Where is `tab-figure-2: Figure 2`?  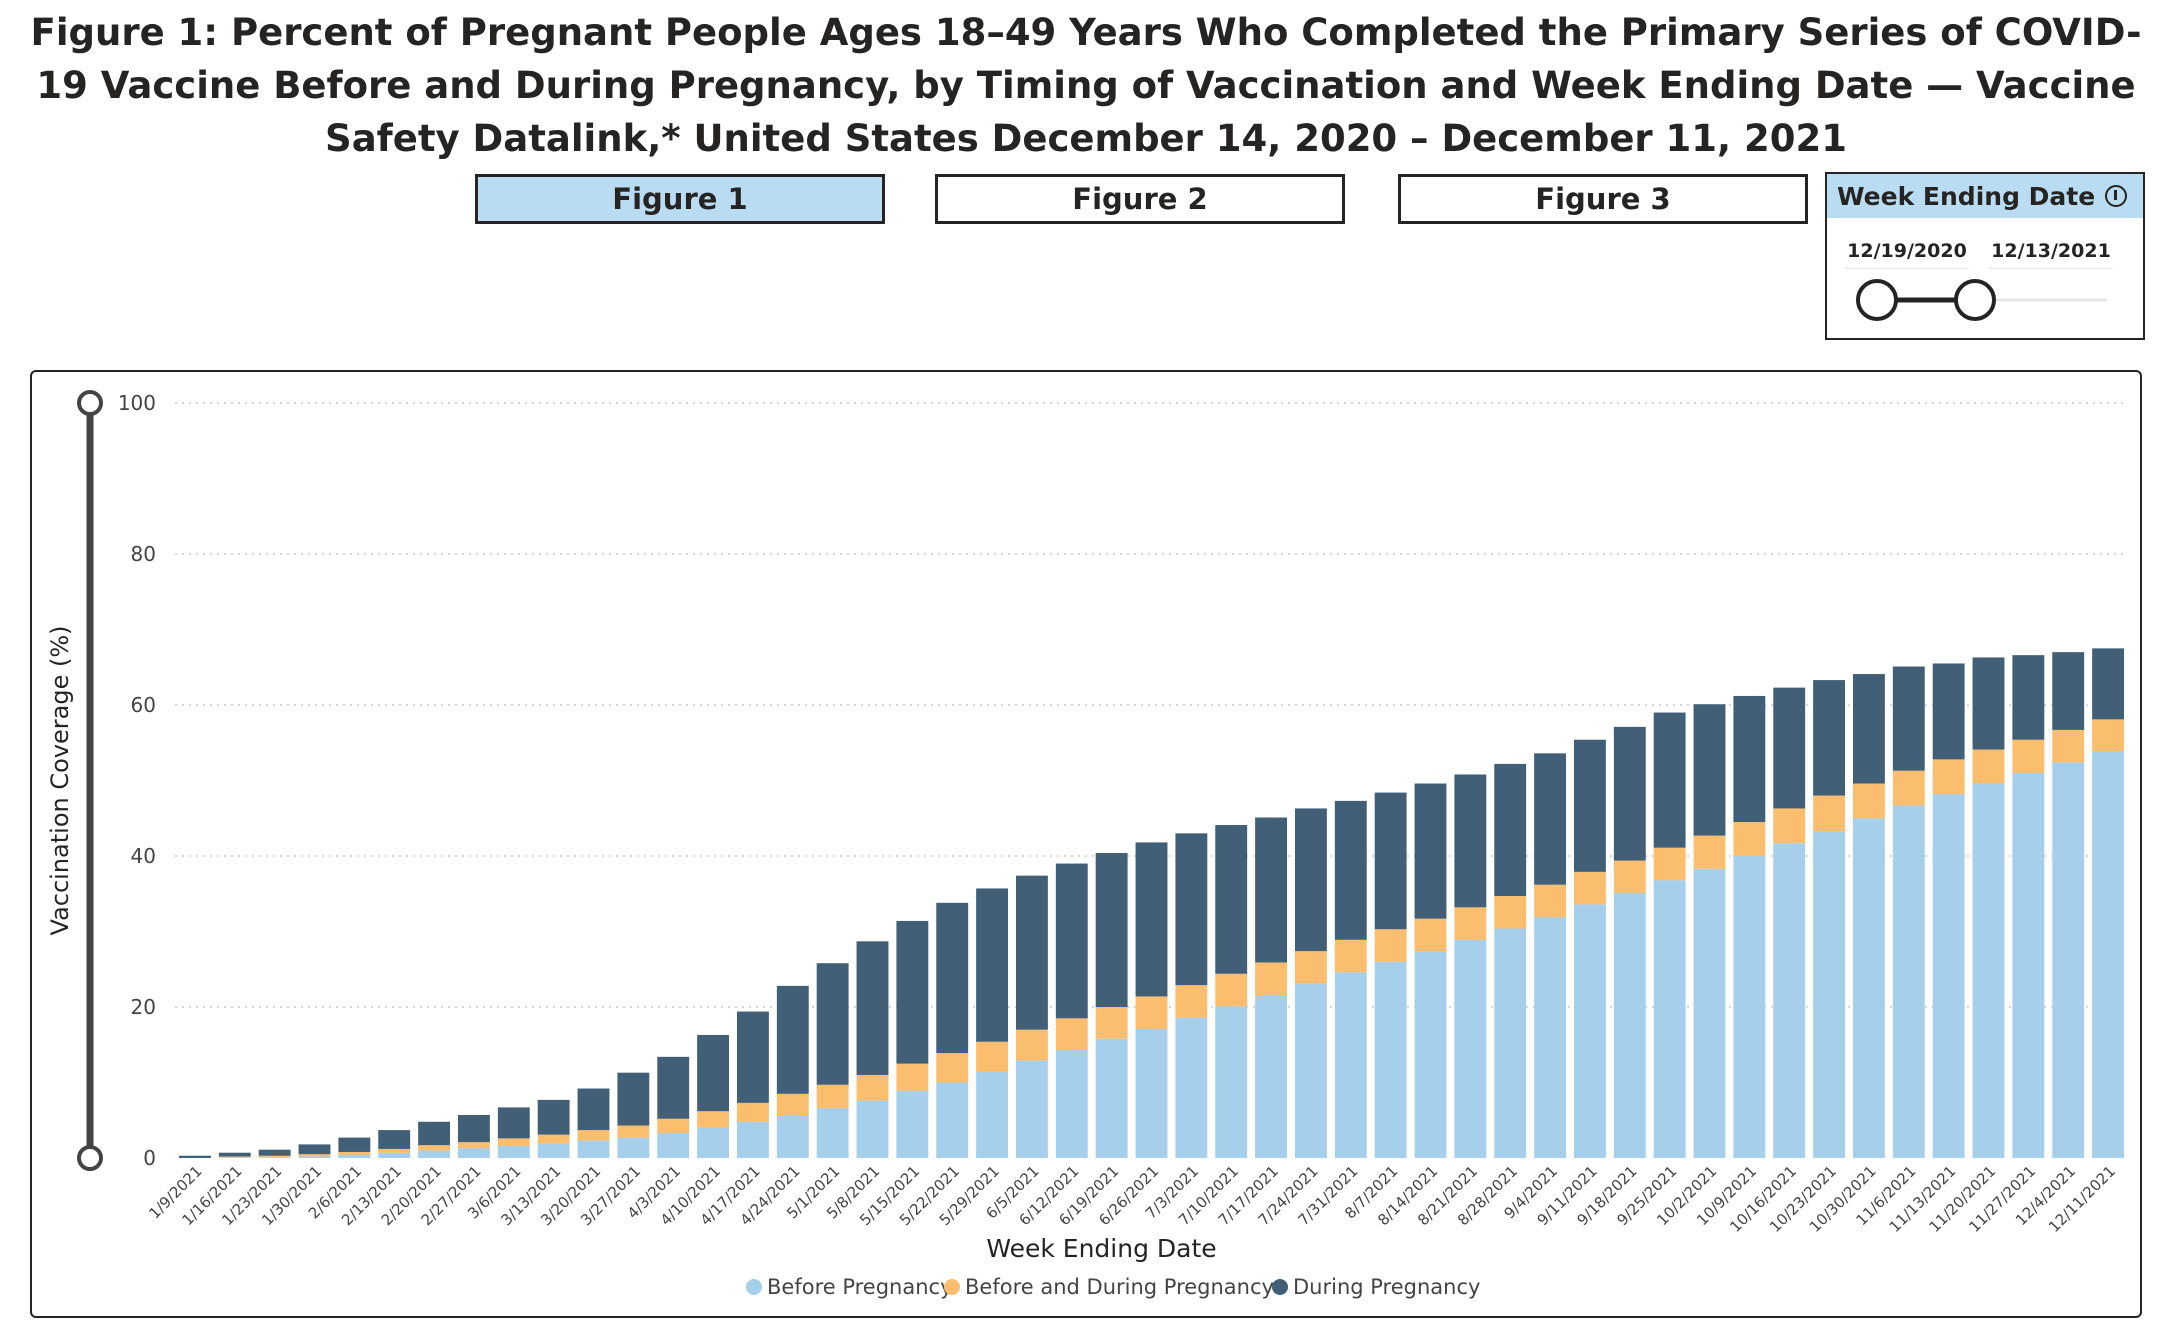
tab-figure-2: Figure 2 is located at coordinates (1140, 199).